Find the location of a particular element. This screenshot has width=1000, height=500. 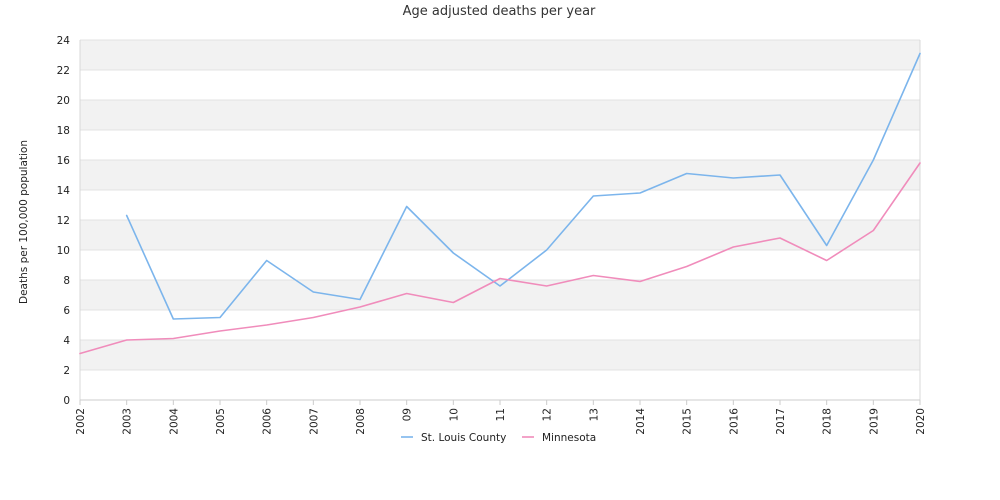

legend: St. Louis County Minnesota is located at coordinates (498, 438).